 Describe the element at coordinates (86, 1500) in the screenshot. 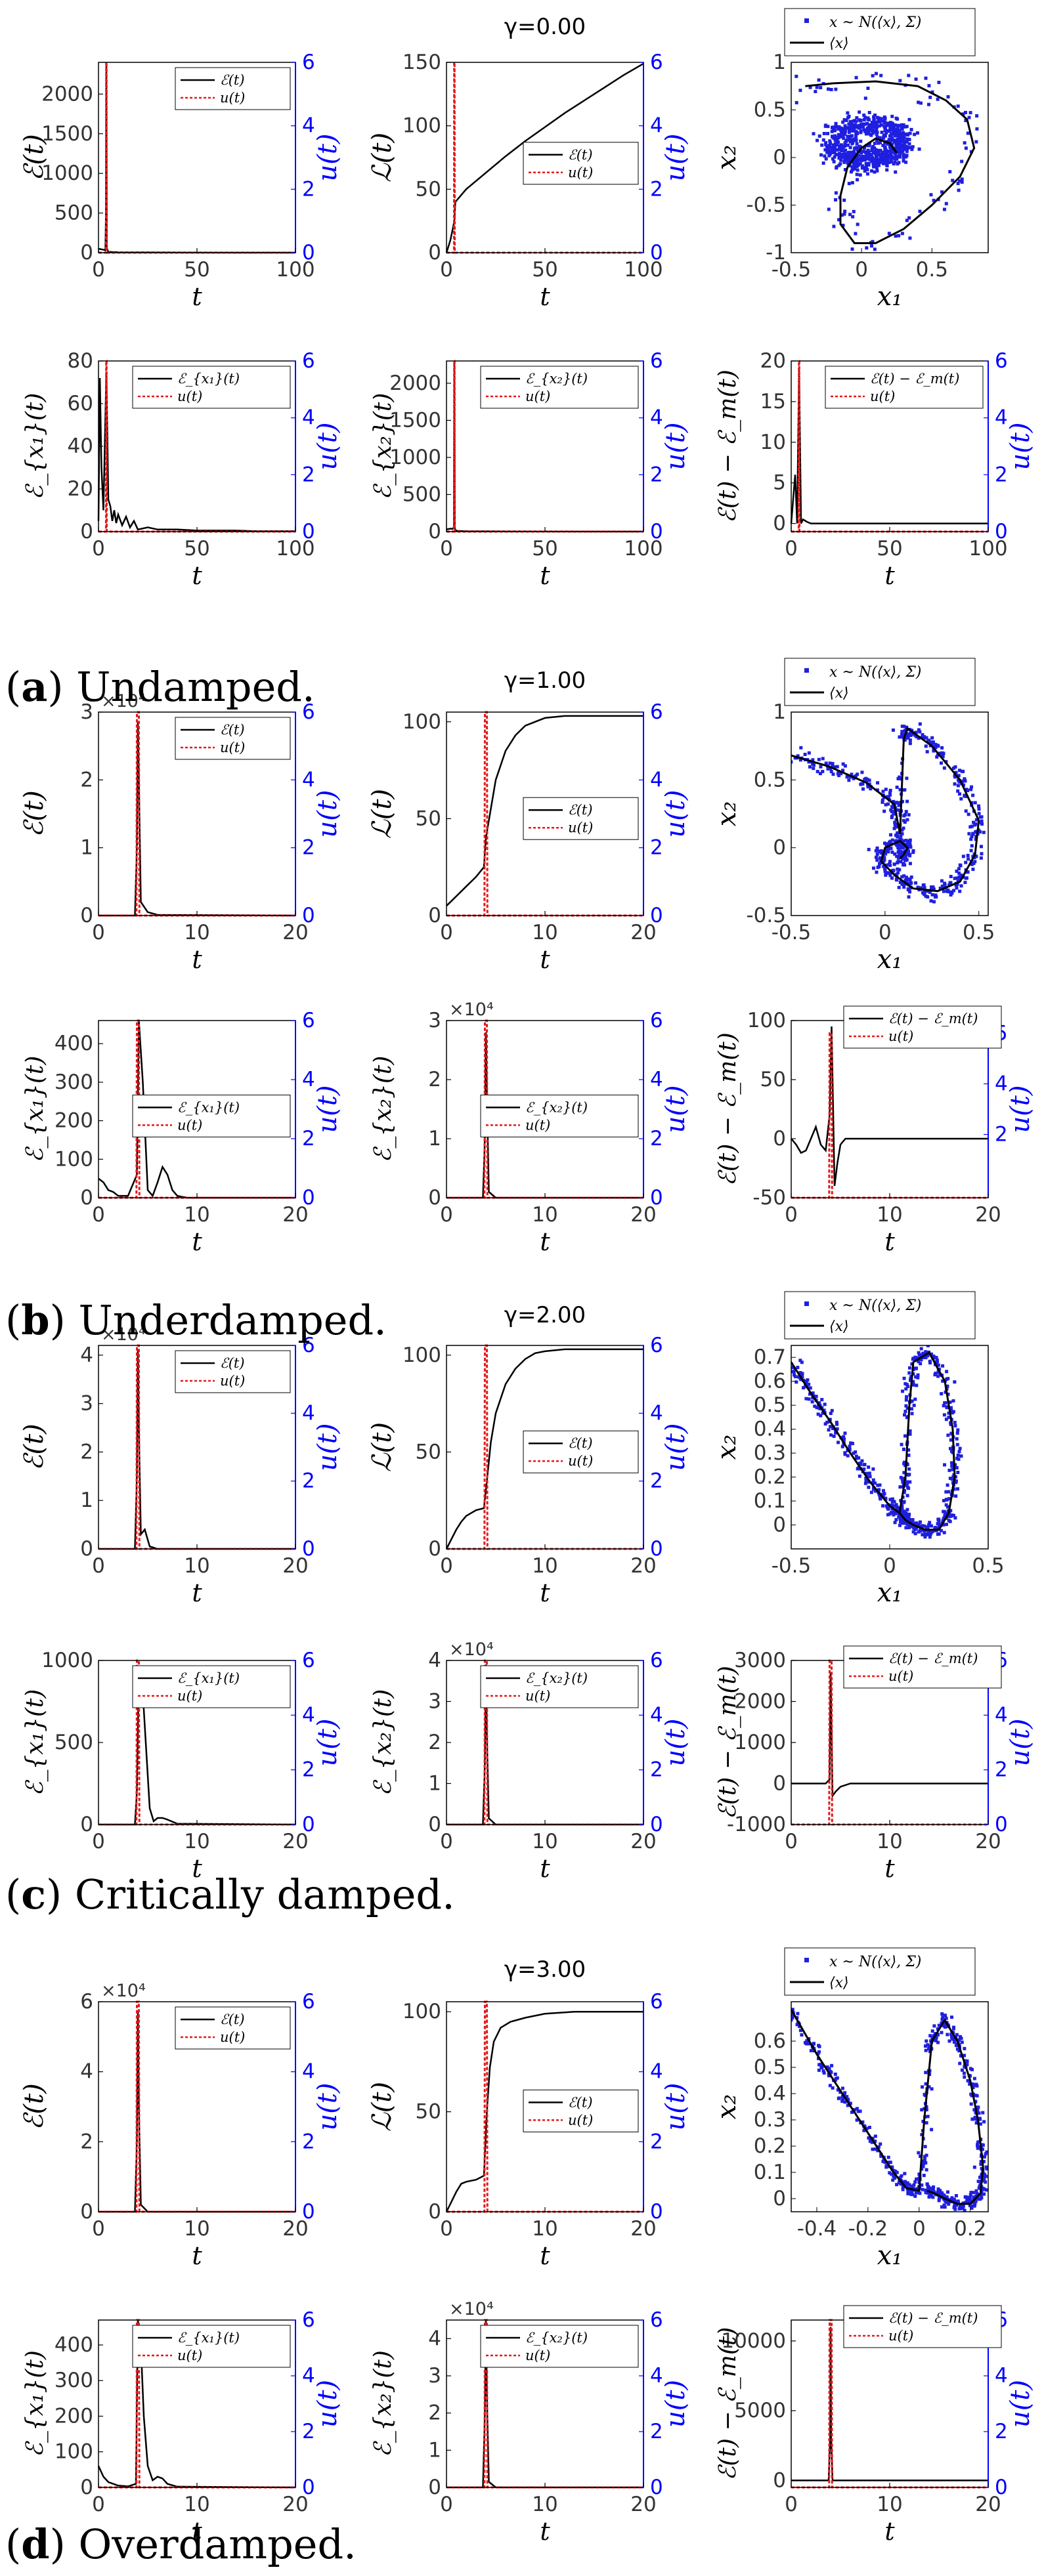

I see `y-tick-label: 1` at that location.